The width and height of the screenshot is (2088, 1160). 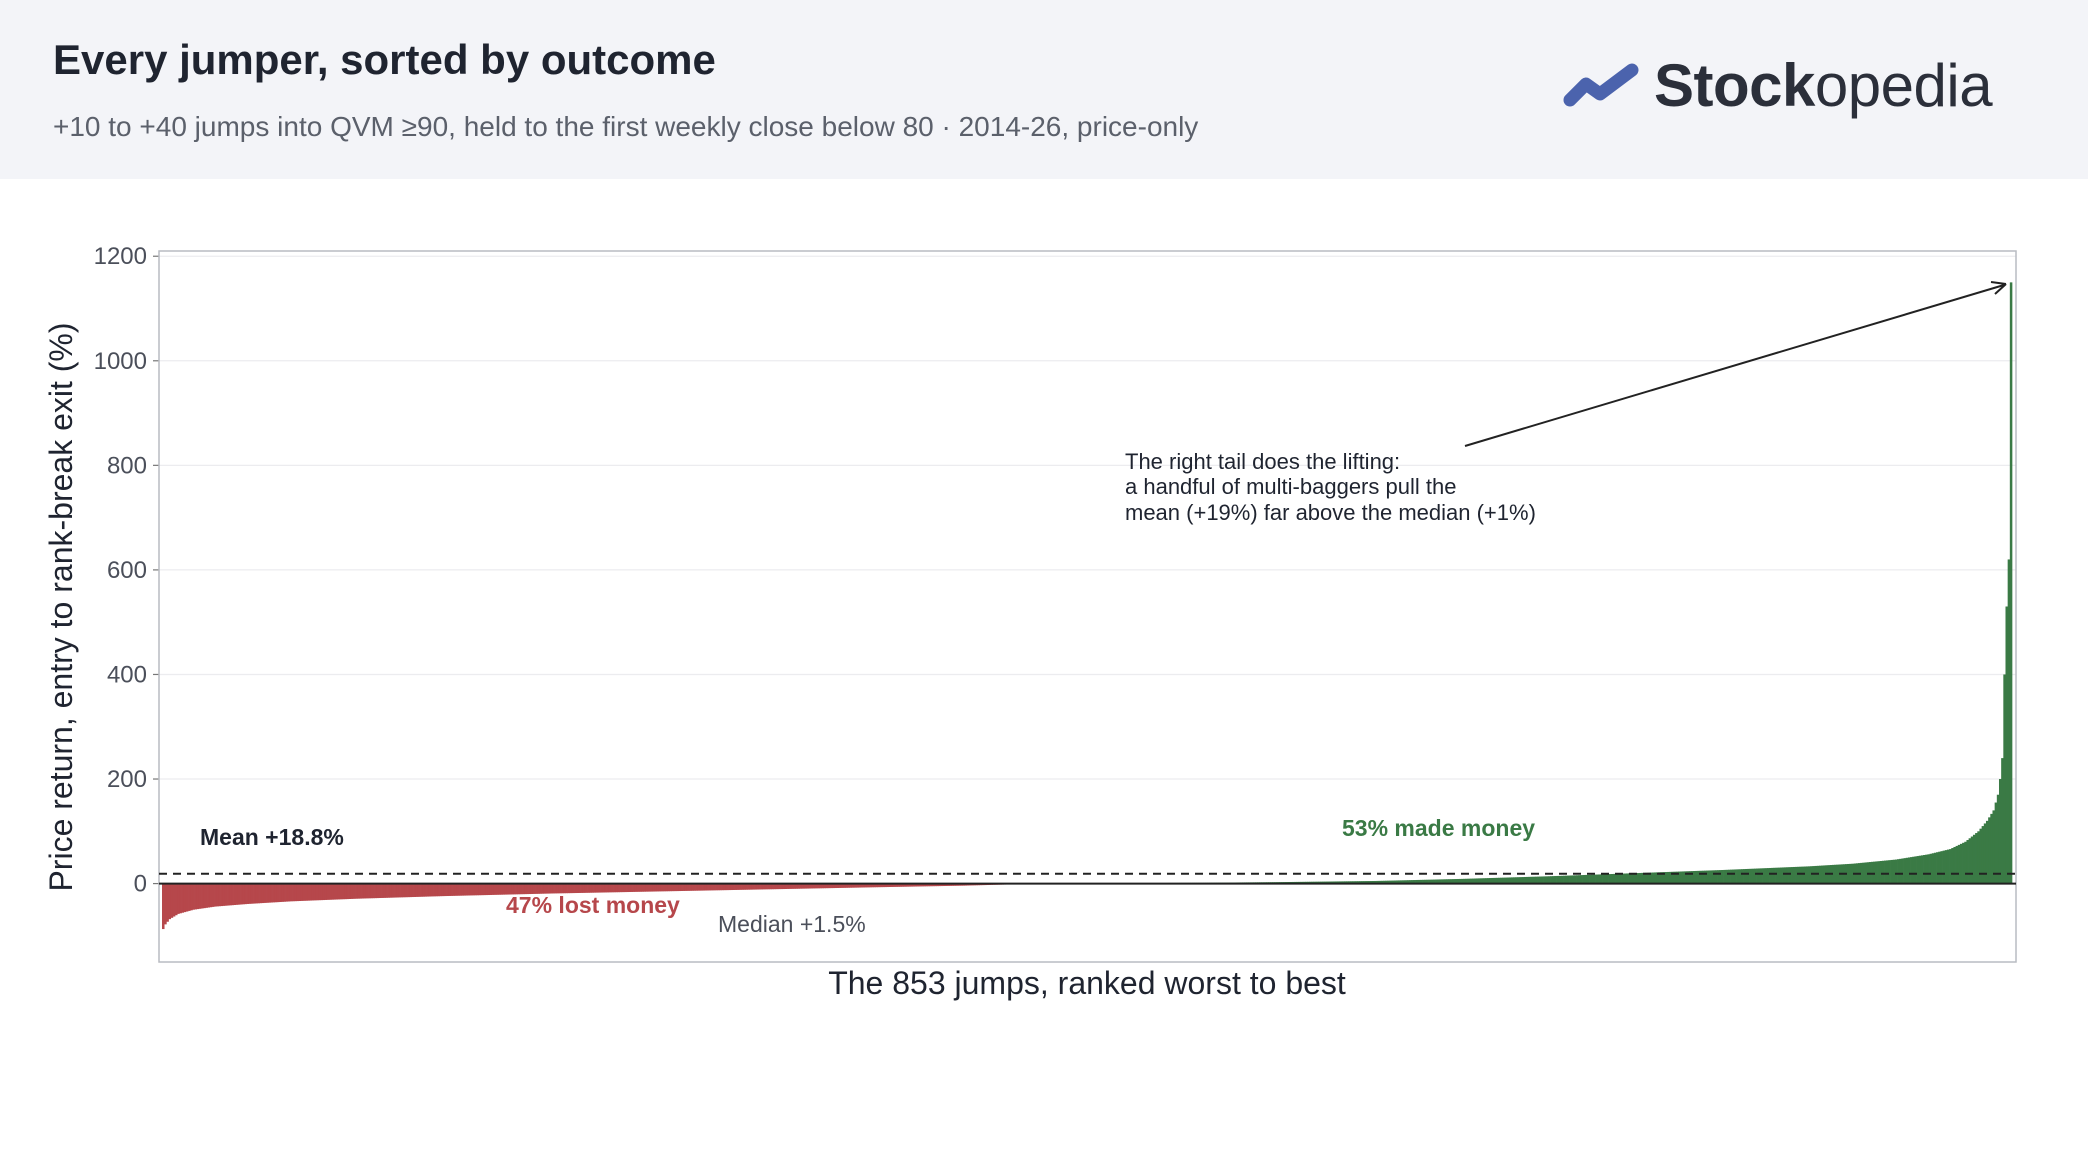 I want to click on logo-text-regular: opedia, so click(x=1903, y=85).